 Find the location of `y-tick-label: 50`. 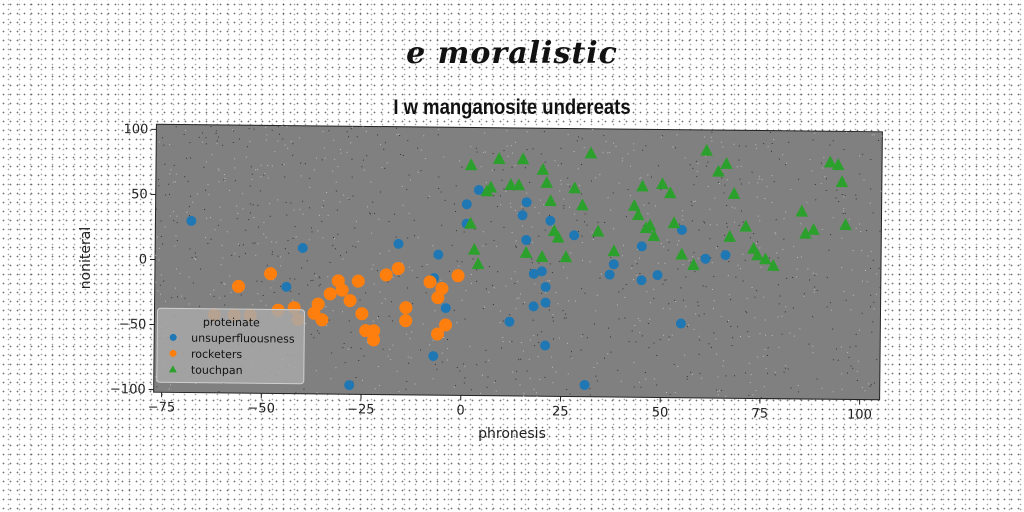

y-tick-label: 50 is located at coordinates (139, 194).